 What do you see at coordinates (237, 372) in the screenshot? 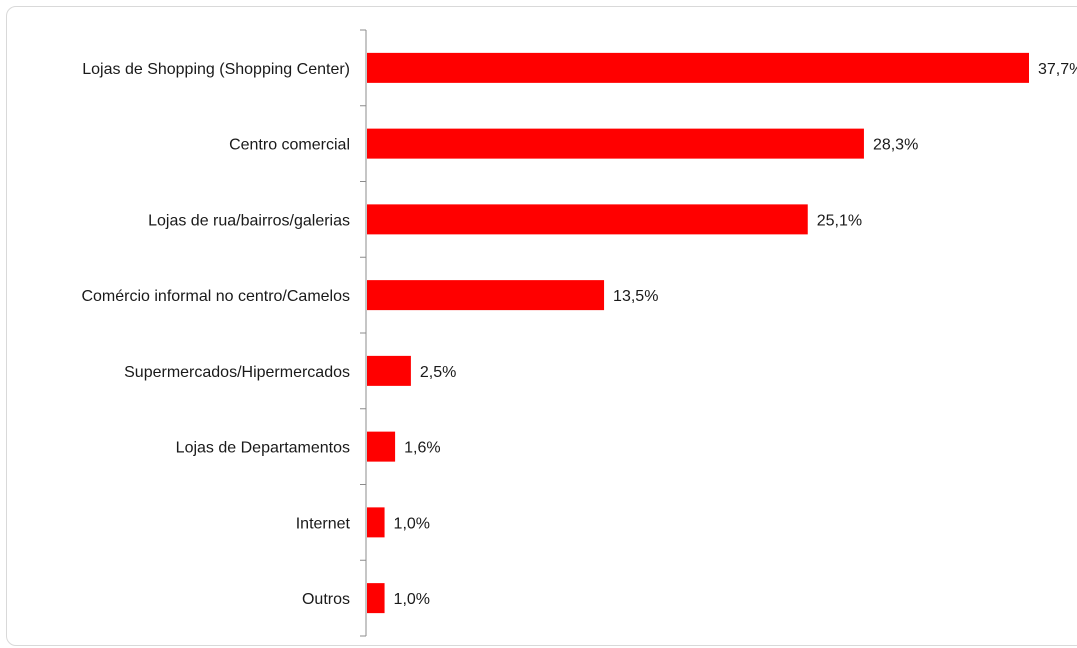
I see `category-label: Supermercados/Hipermercados` at bounding box center [237, 372].